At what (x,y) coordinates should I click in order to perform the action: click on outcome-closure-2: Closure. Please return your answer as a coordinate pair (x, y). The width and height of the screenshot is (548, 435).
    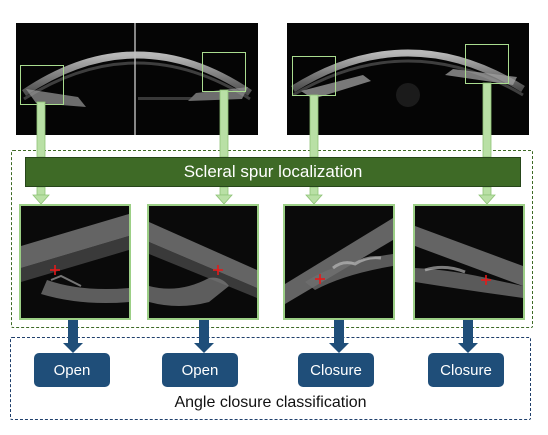
    Looking at the image, I should click on (466, 370).